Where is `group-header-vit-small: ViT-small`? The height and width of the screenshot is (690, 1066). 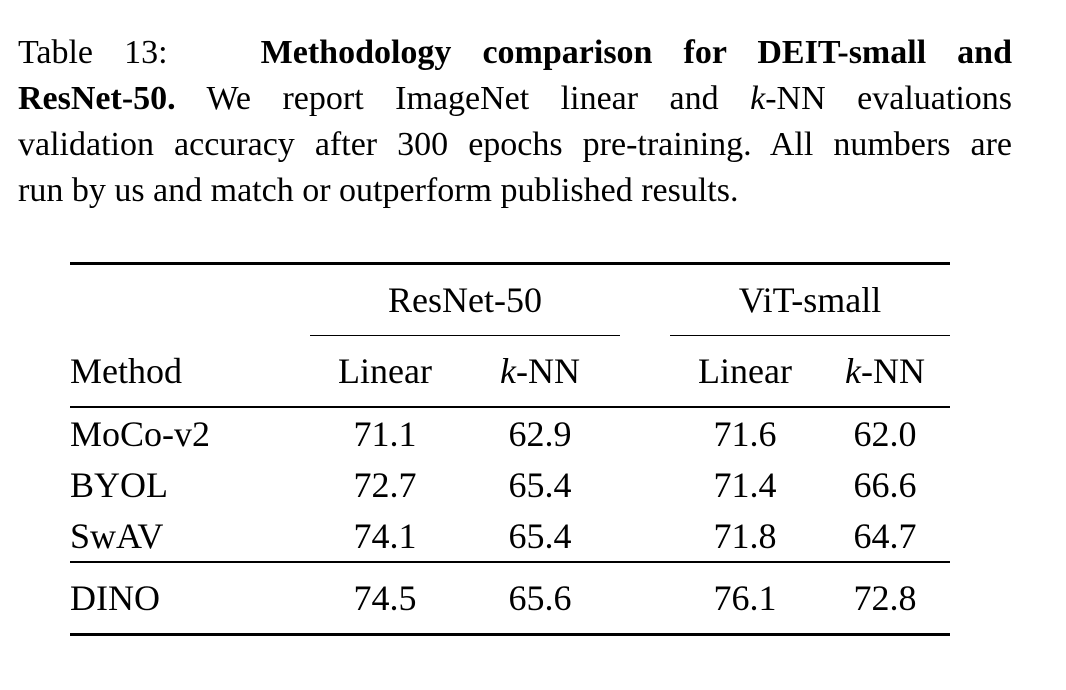 group-header-vit-small: ViT-small is located at coordinates (810, 300).